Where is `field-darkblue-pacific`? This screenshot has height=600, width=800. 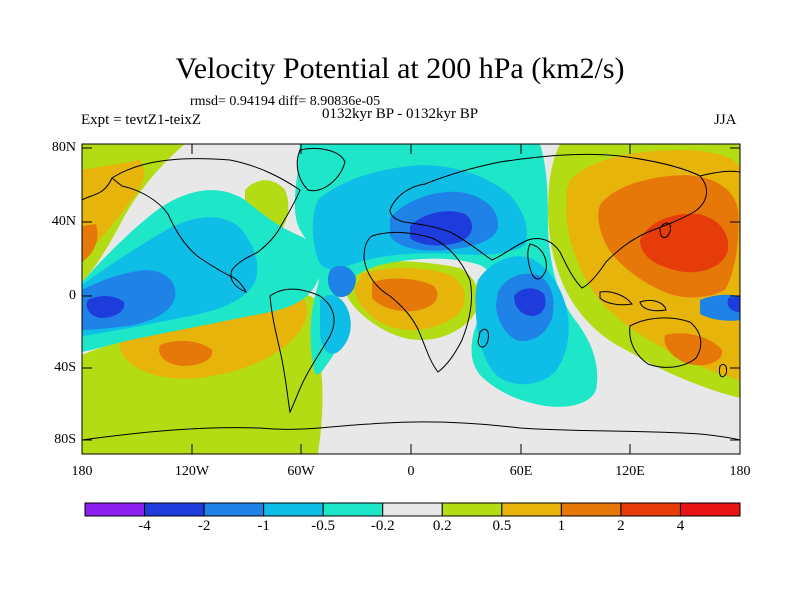
field-darkblue-pacific is located at coordinates (105, 307).